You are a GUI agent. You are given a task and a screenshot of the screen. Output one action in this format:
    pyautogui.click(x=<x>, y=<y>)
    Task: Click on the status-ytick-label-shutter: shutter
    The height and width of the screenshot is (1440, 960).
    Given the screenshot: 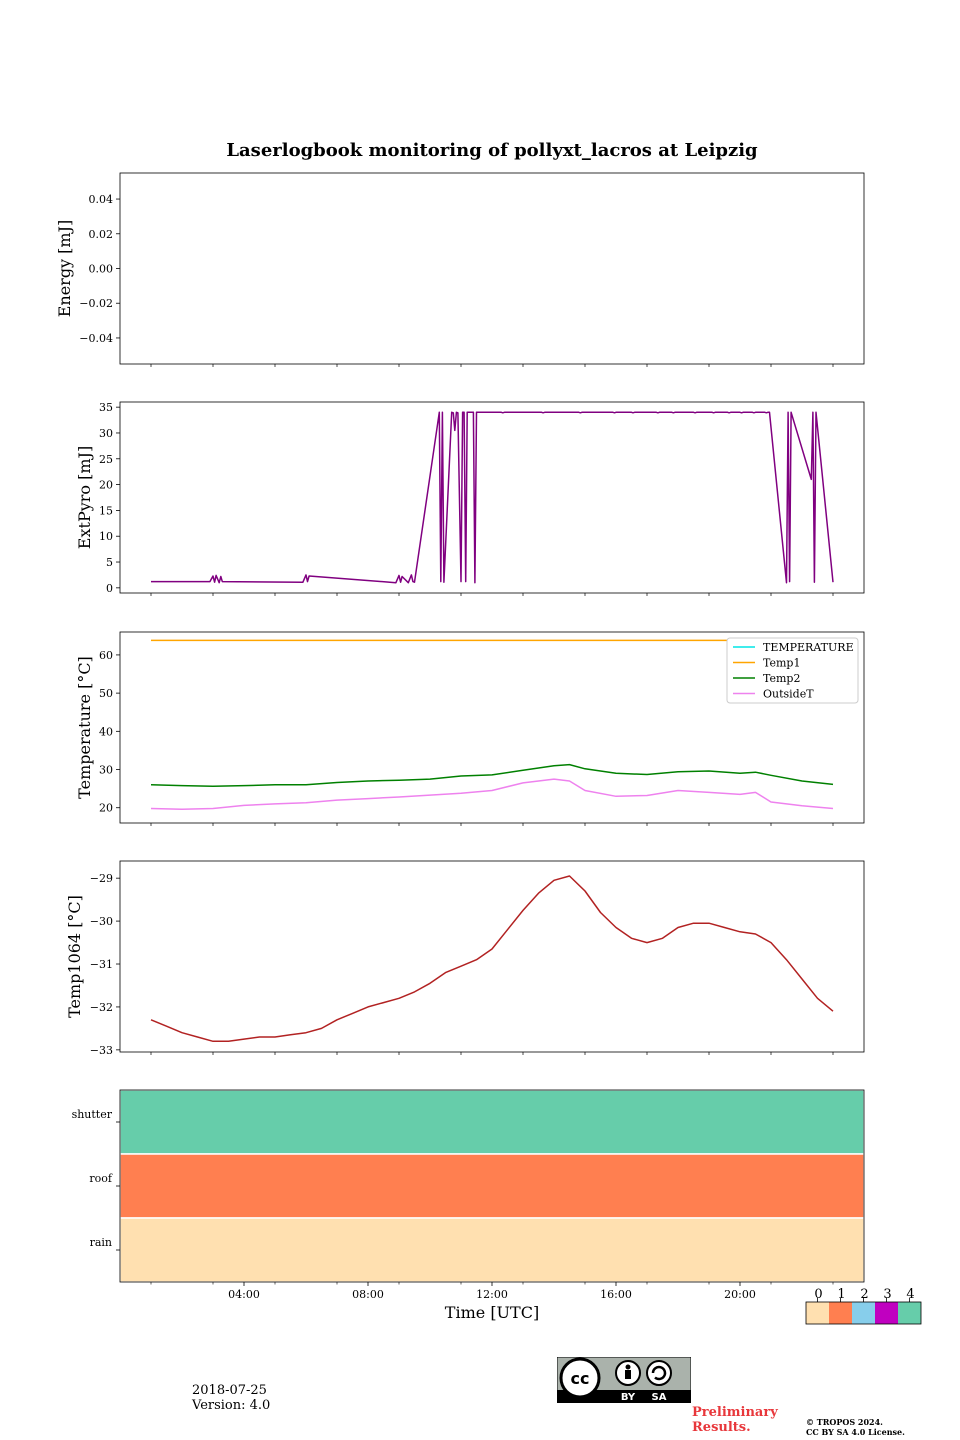 What is the action you would take?
    pyautogui.click(x=92, y=1114)
    